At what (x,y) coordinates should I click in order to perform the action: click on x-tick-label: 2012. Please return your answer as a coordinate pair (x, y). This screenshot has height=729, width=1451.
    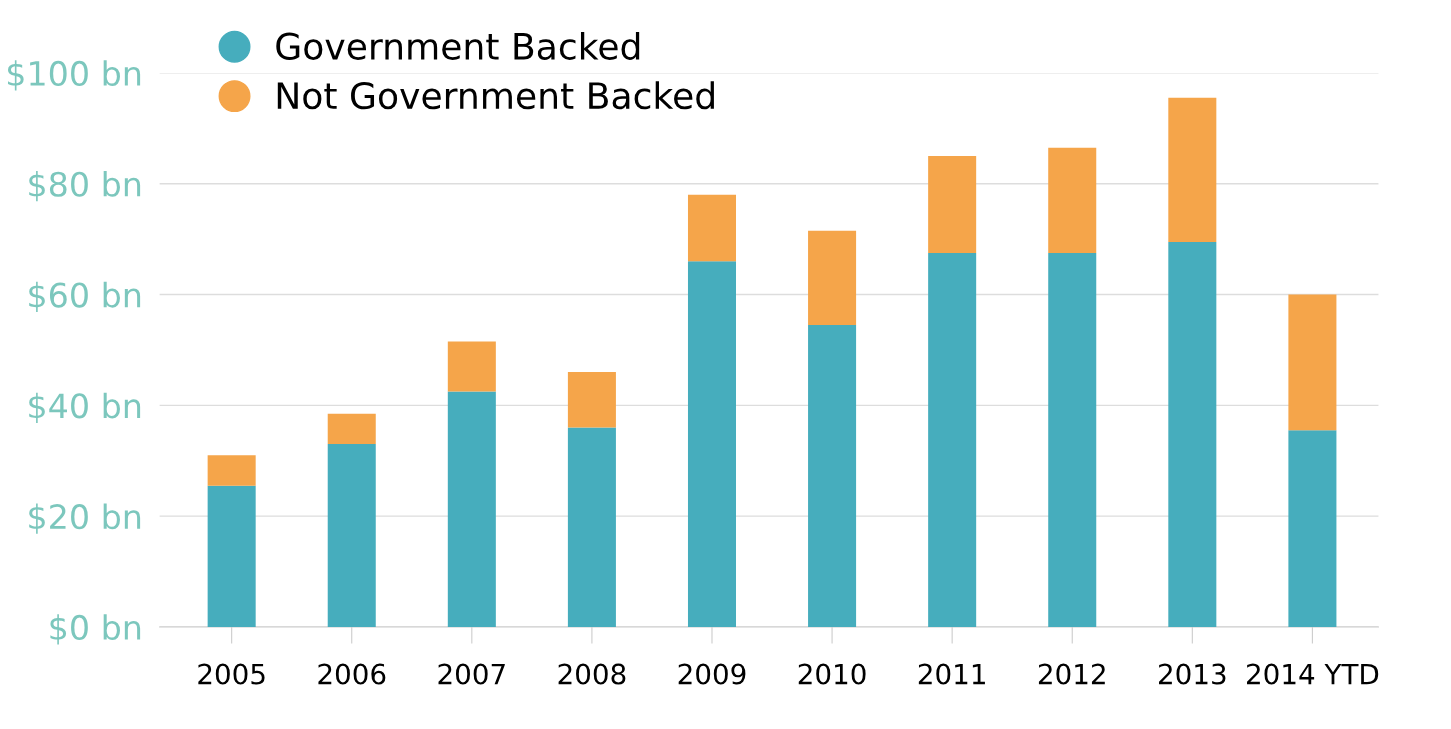
    Looking at the image, I should click on (1071, 674).